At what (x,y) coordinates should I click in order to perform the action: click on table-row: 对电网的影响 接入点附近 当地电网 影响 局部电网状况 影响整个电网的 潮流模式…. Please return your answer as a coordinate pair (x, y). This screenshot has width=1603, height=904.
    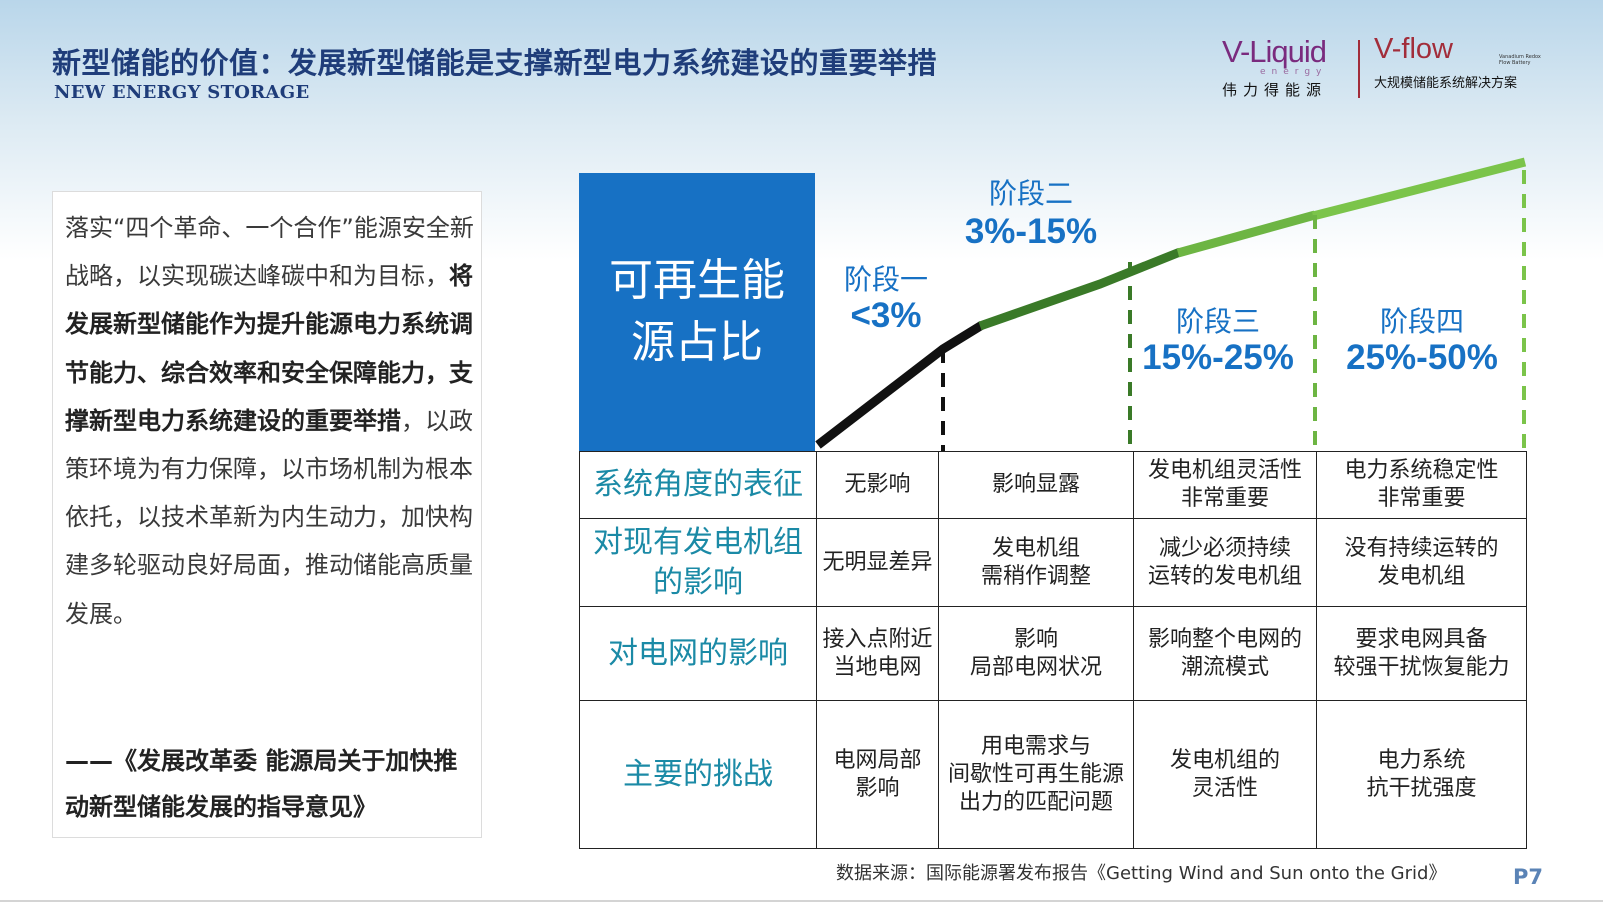
    Looking at the image, I should click on (1053, 653).